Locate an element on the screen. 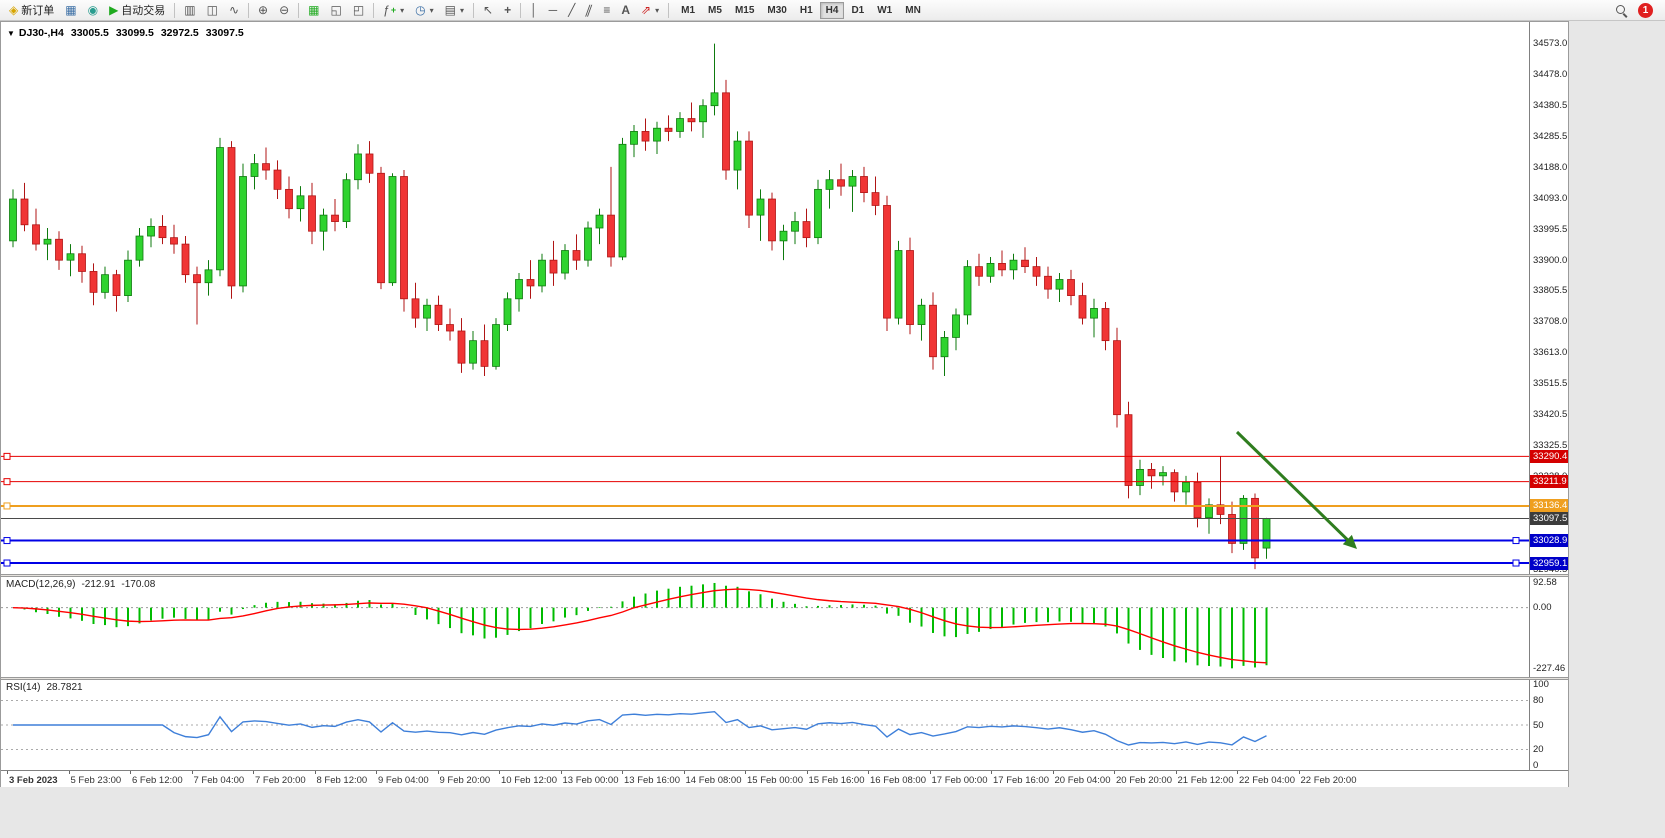 The image size is (1665, 838). trend-arrow is located at coordinates (1294, 487).